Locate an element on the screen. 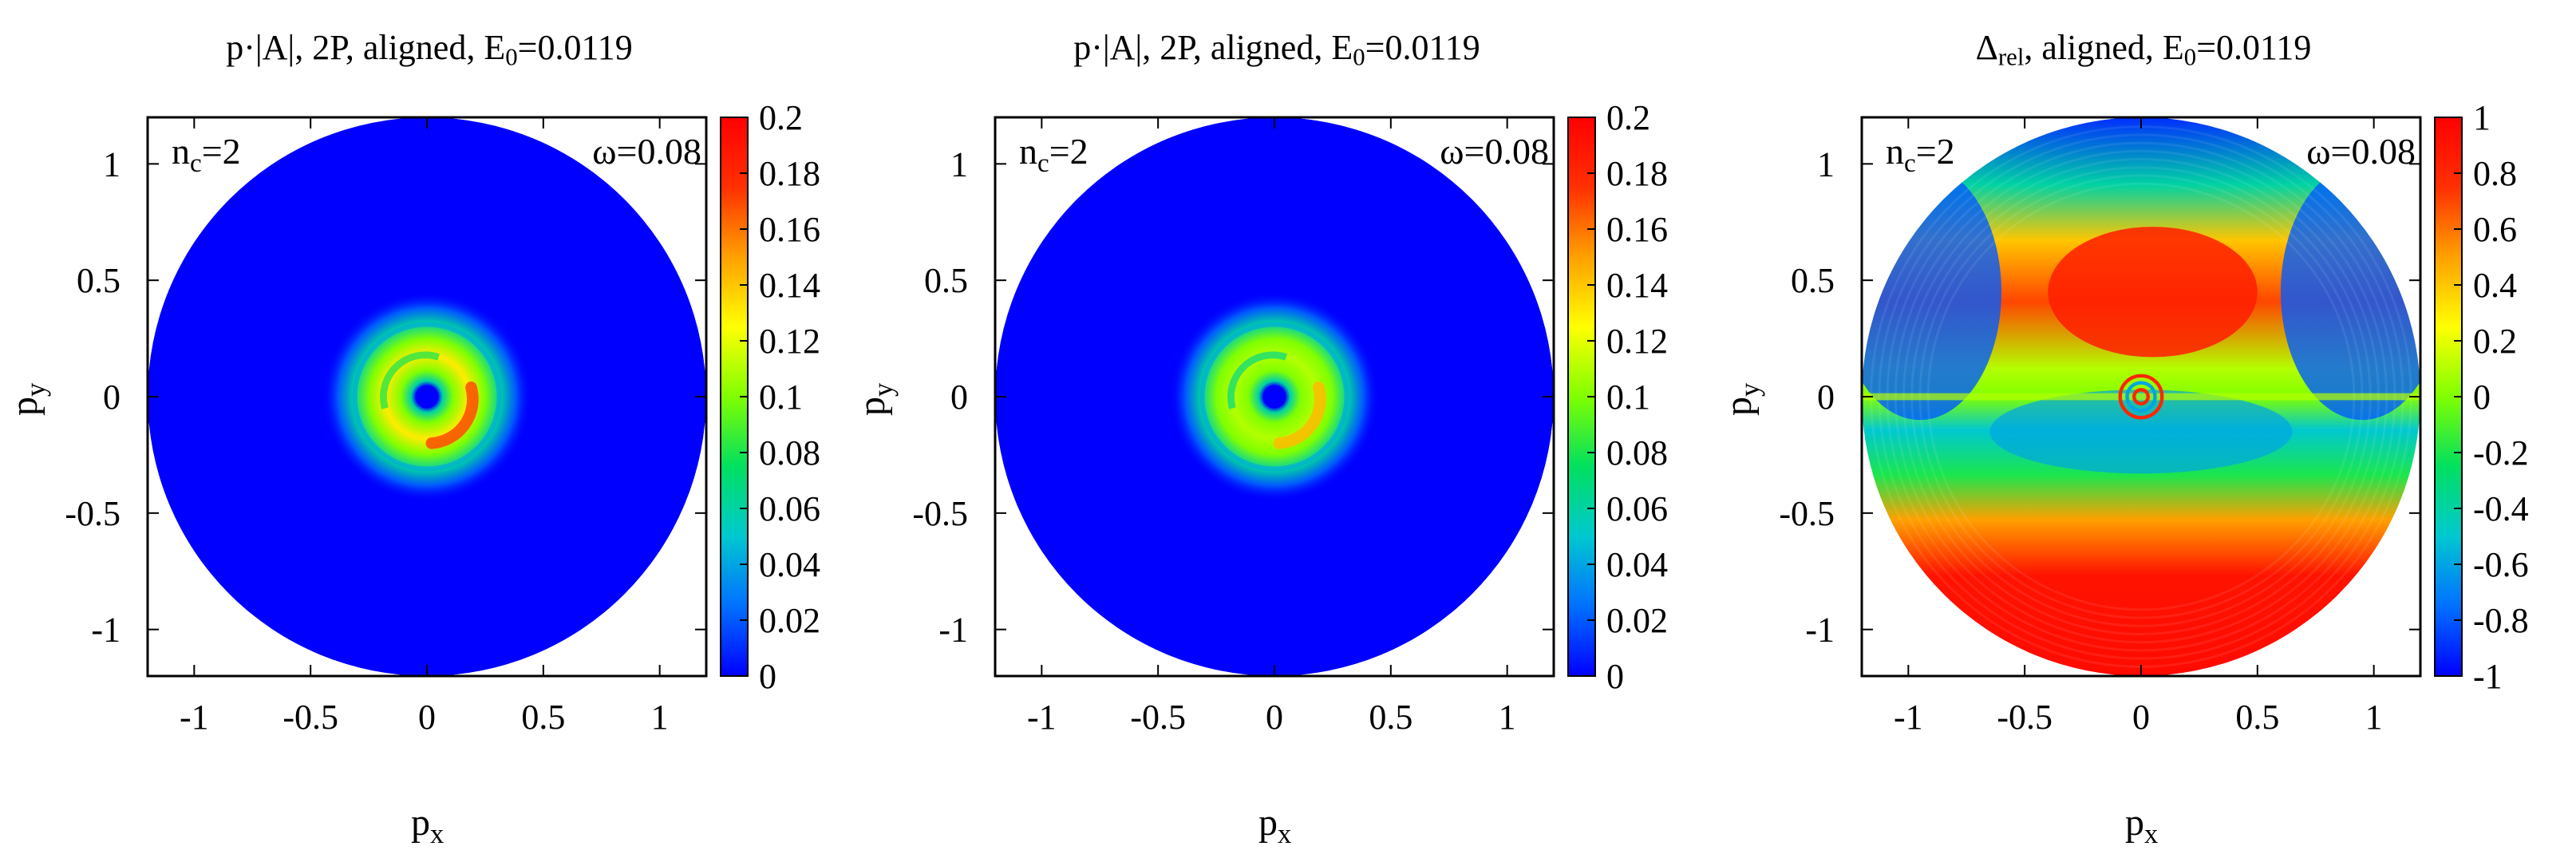 Image resolution: width=2576 pixels, height=862 pixels. colorbar-tick-label: 0.8 is located at coordinates (2495, 173).